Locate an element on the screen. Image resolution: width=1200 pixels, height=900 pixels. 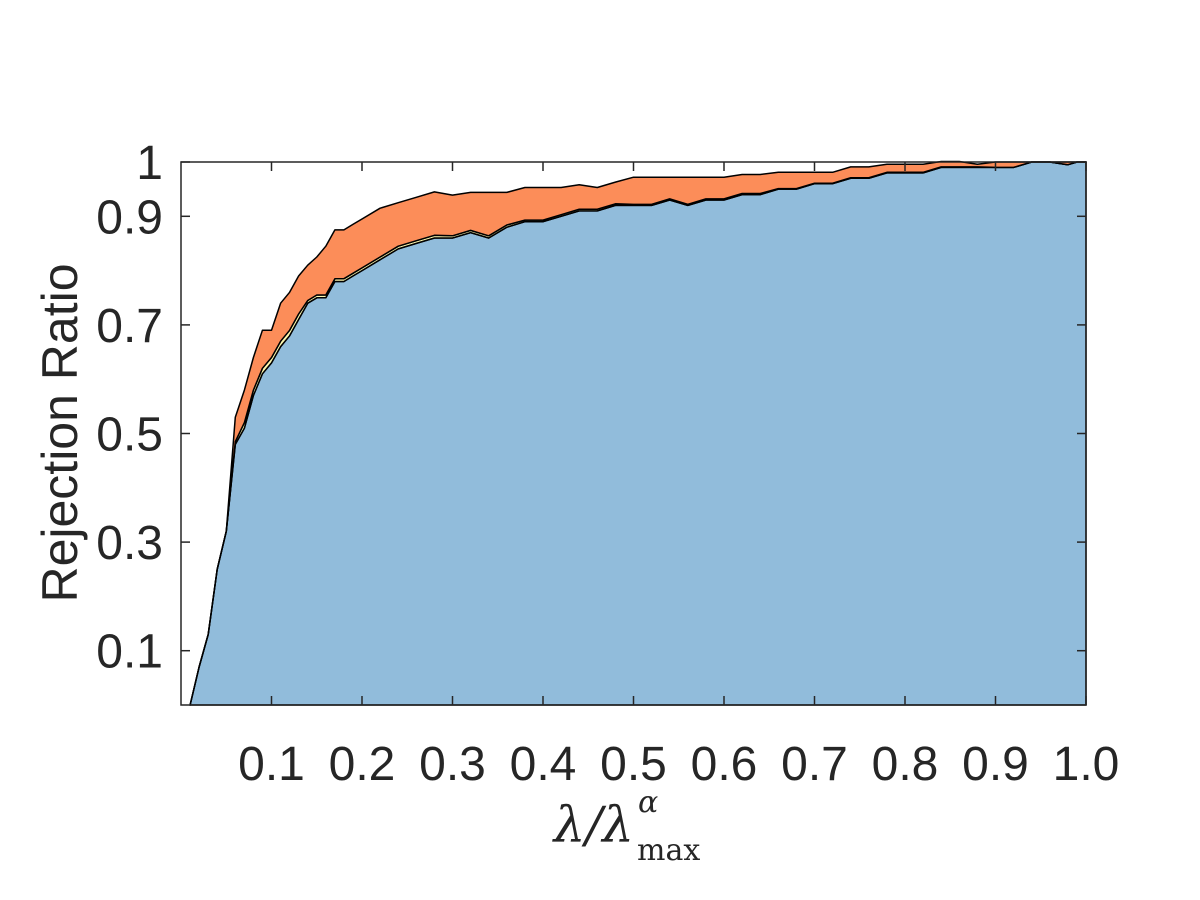
x-tick-label: 0.2 is located at coordinates (362, 764).